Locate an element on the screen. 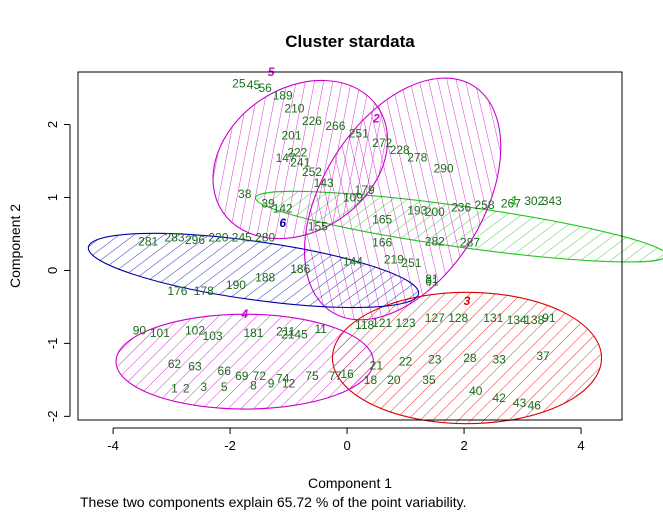 This screenshot has width=663, height=514. point-label: 211 is located at coordinates (285, 332).